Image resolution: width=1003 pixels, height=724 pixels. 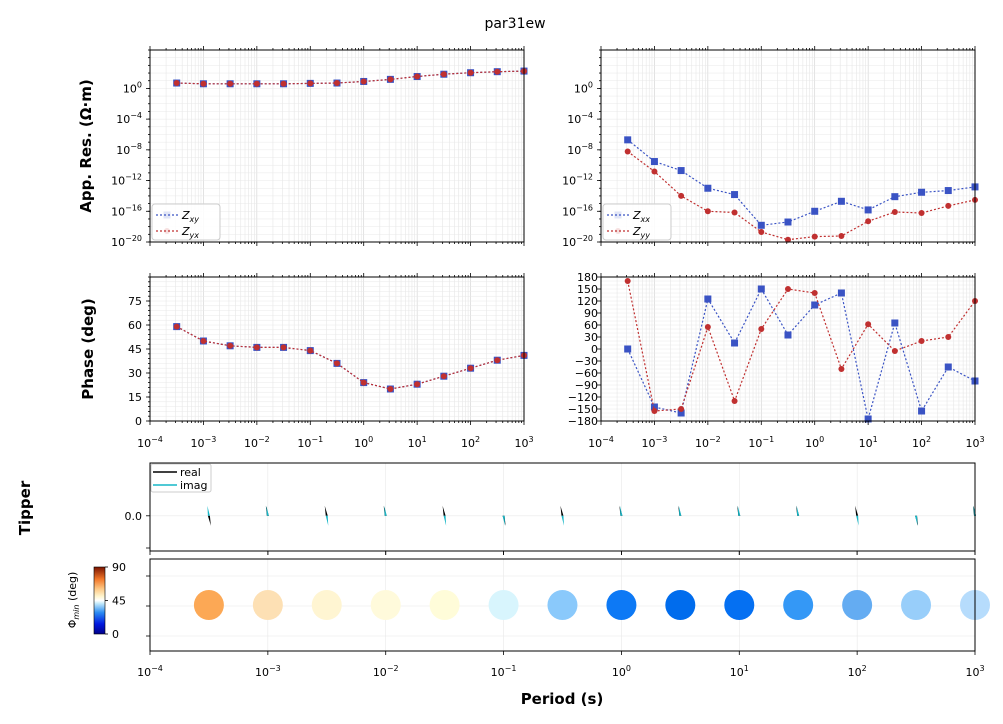 I want to click on phase-panel-2-frame, so click(x=337, y=349).